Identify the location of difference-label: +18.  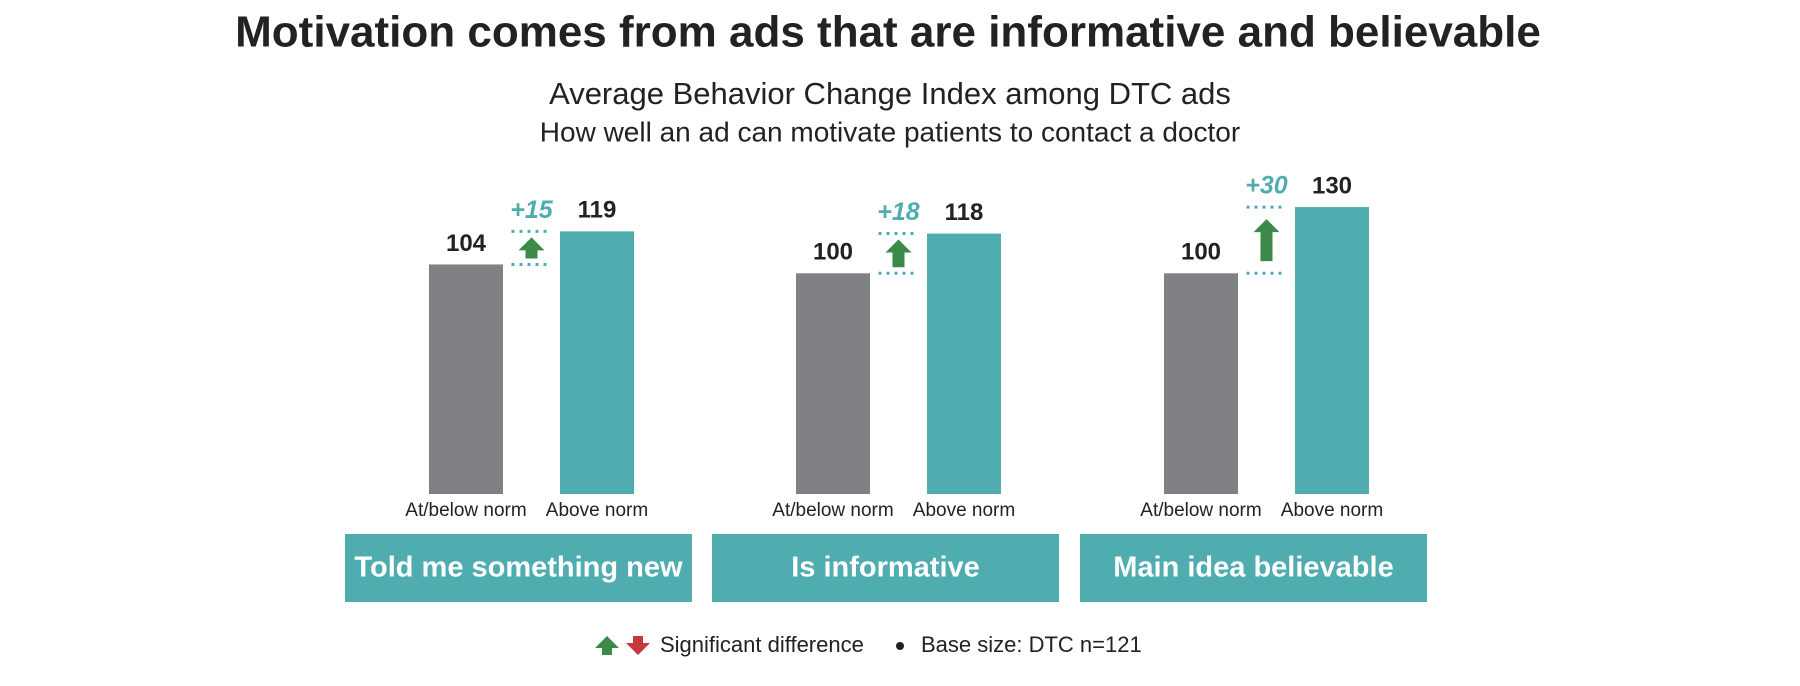
(898, 212).